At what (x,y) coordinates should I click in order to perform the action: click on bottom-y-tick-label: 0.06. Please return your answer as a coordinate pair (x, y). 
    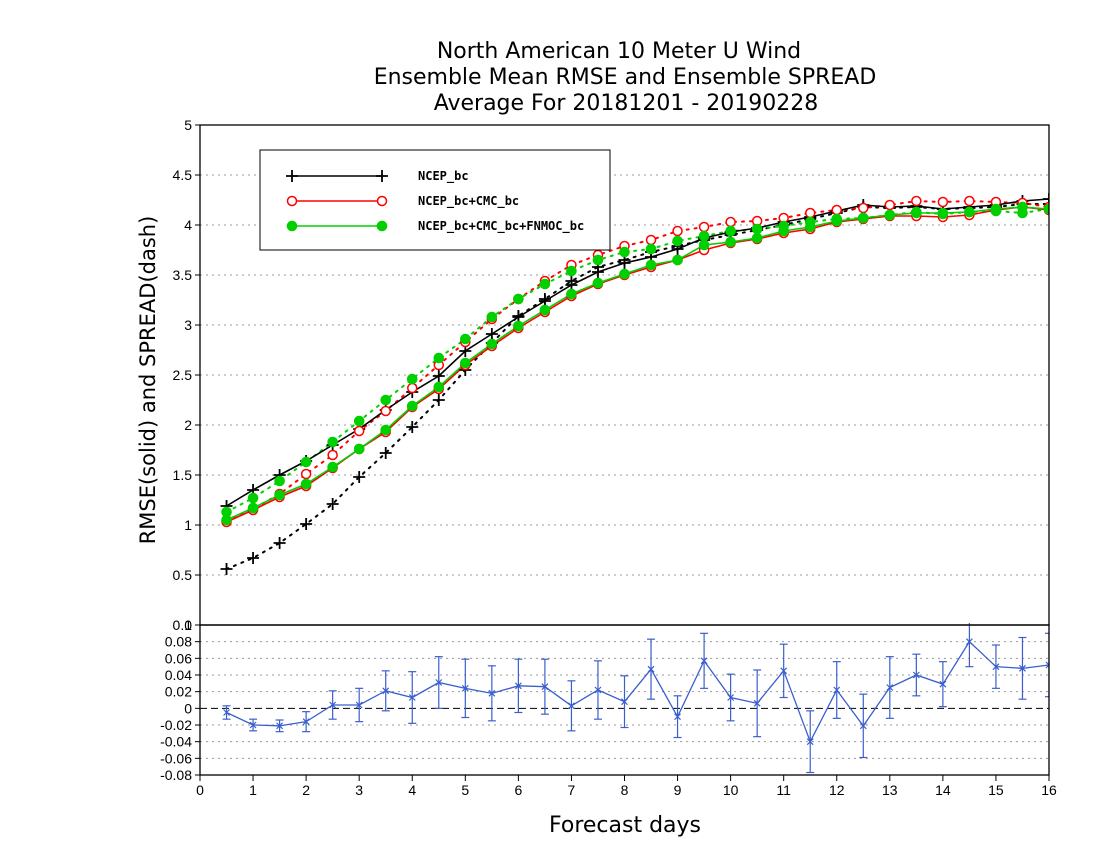
    Looking at the image, I should click on (178, 658).